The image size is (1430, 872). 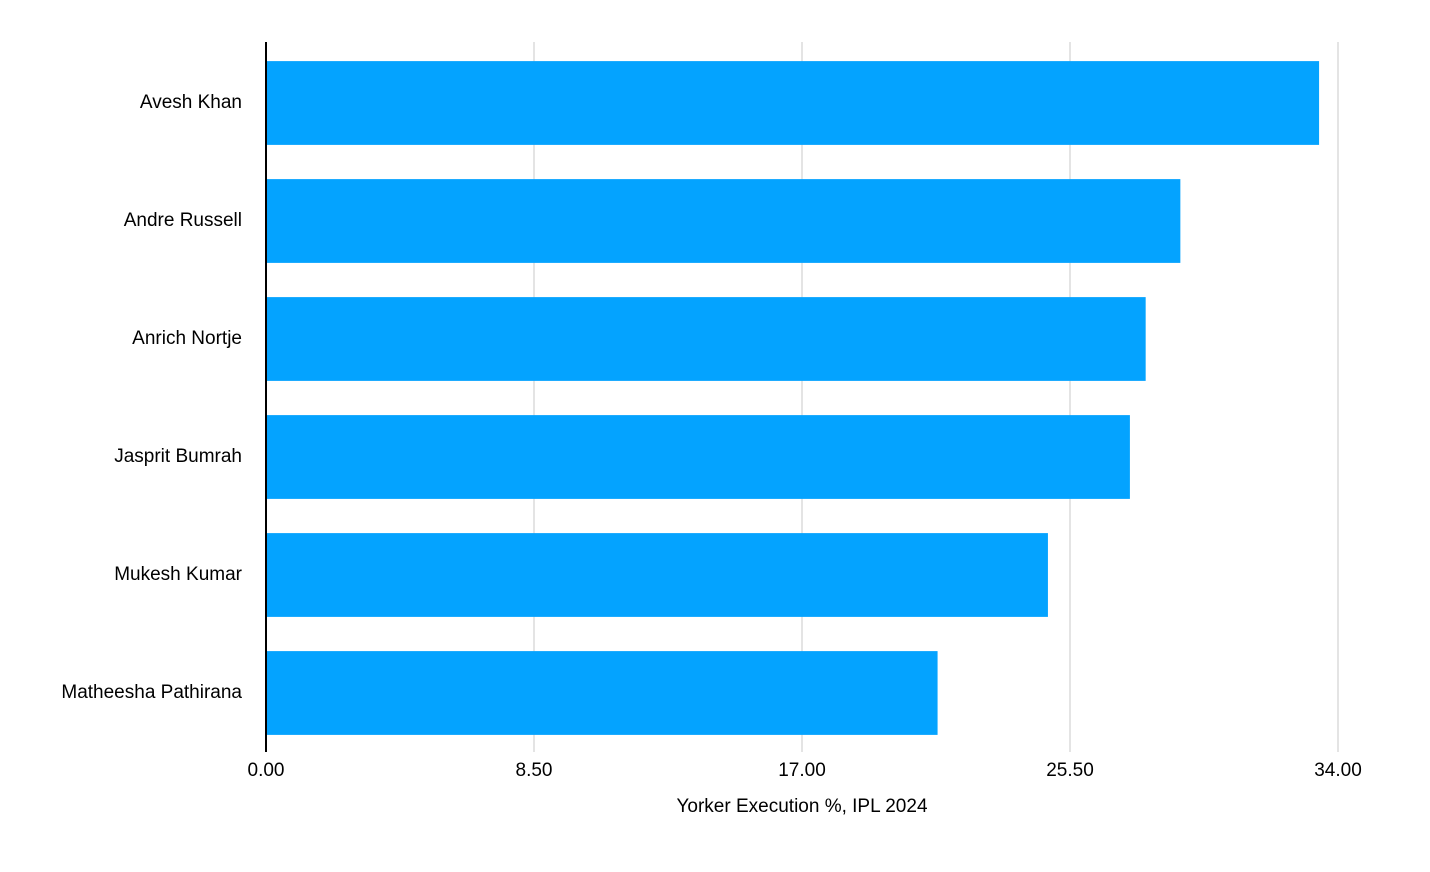 I want to click on y-tick-label: Jasprit Bumrah, so click(x=178, y=456).